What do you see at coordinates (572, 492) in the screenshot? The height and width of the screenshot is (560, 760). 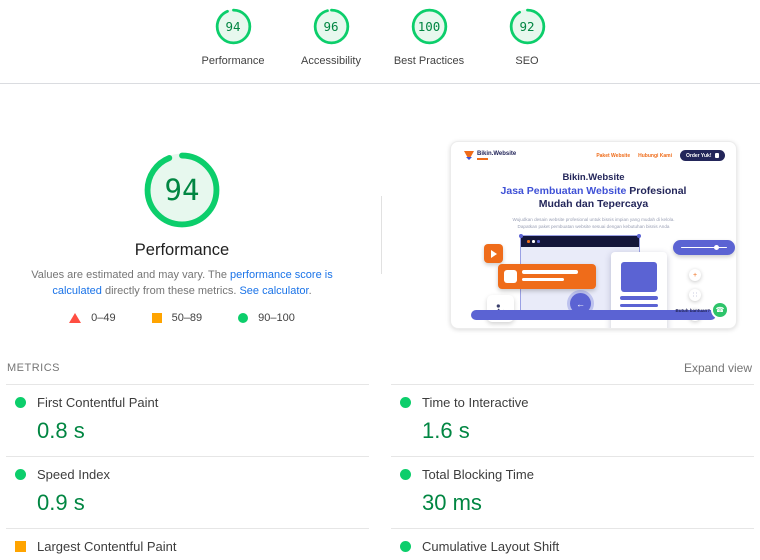 I see `metric-total-blocking-time: Total Blocking Time 30 ms` at bounding box center [572, 492].